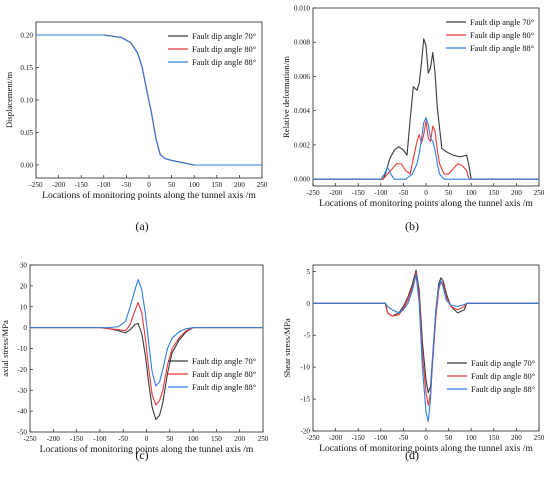 This screenshot has width=550, height=491. Describe the element at coordinates (307, 336) in the screenshot. I see `y-tick-label: -5` at that location.